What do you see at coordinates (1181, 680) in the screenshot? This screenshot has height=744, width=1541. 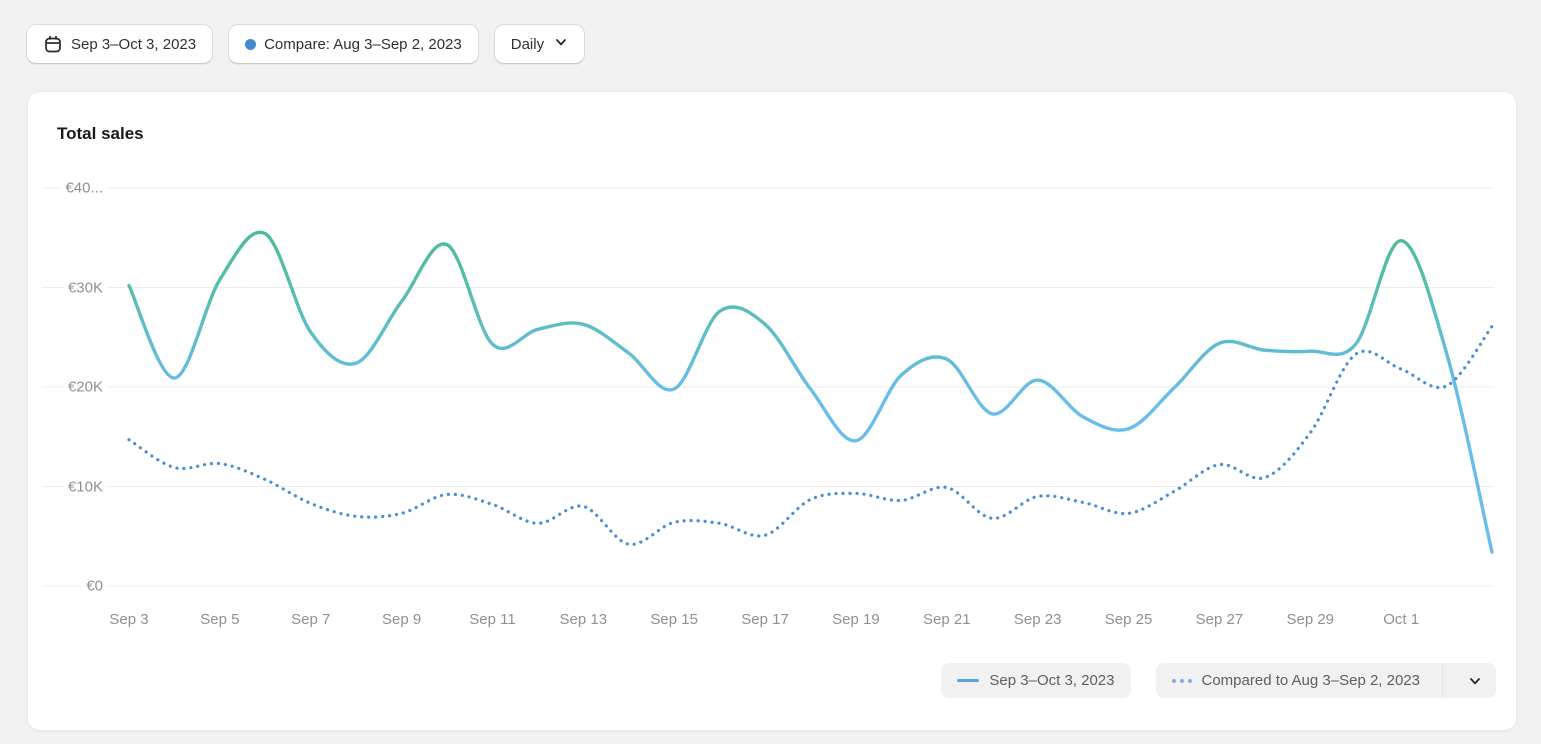 I see `dotted-line-icon` at bounding box center [1181, 680].